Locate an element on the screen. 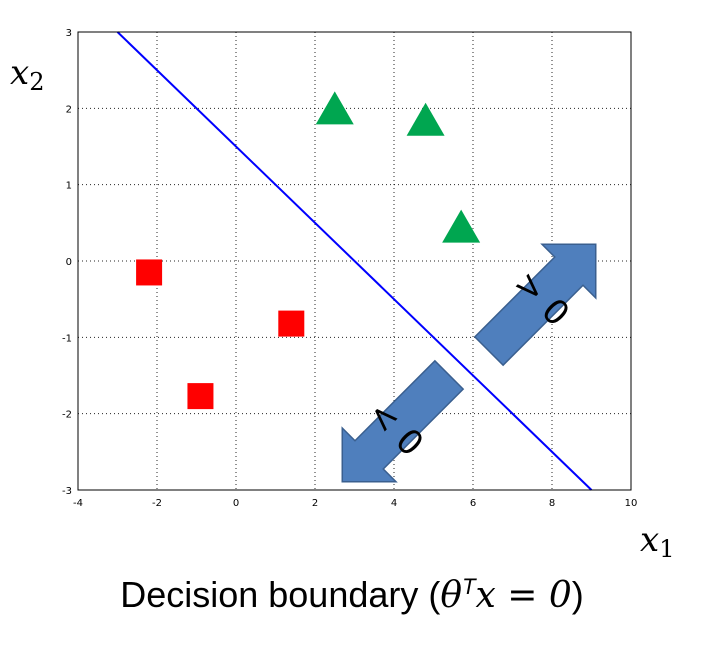  x-tick-label: 2 is located at coordinates (315, 503).